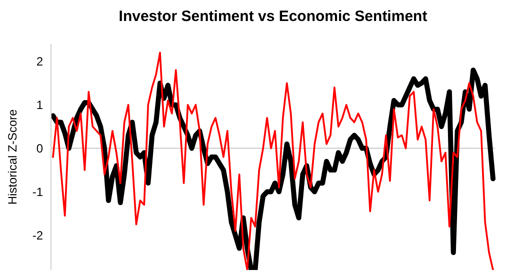 The width and height of the screenshot is (520, 272). I want to click on y-axis-title: Historical Z-Score, so click(12, 157).